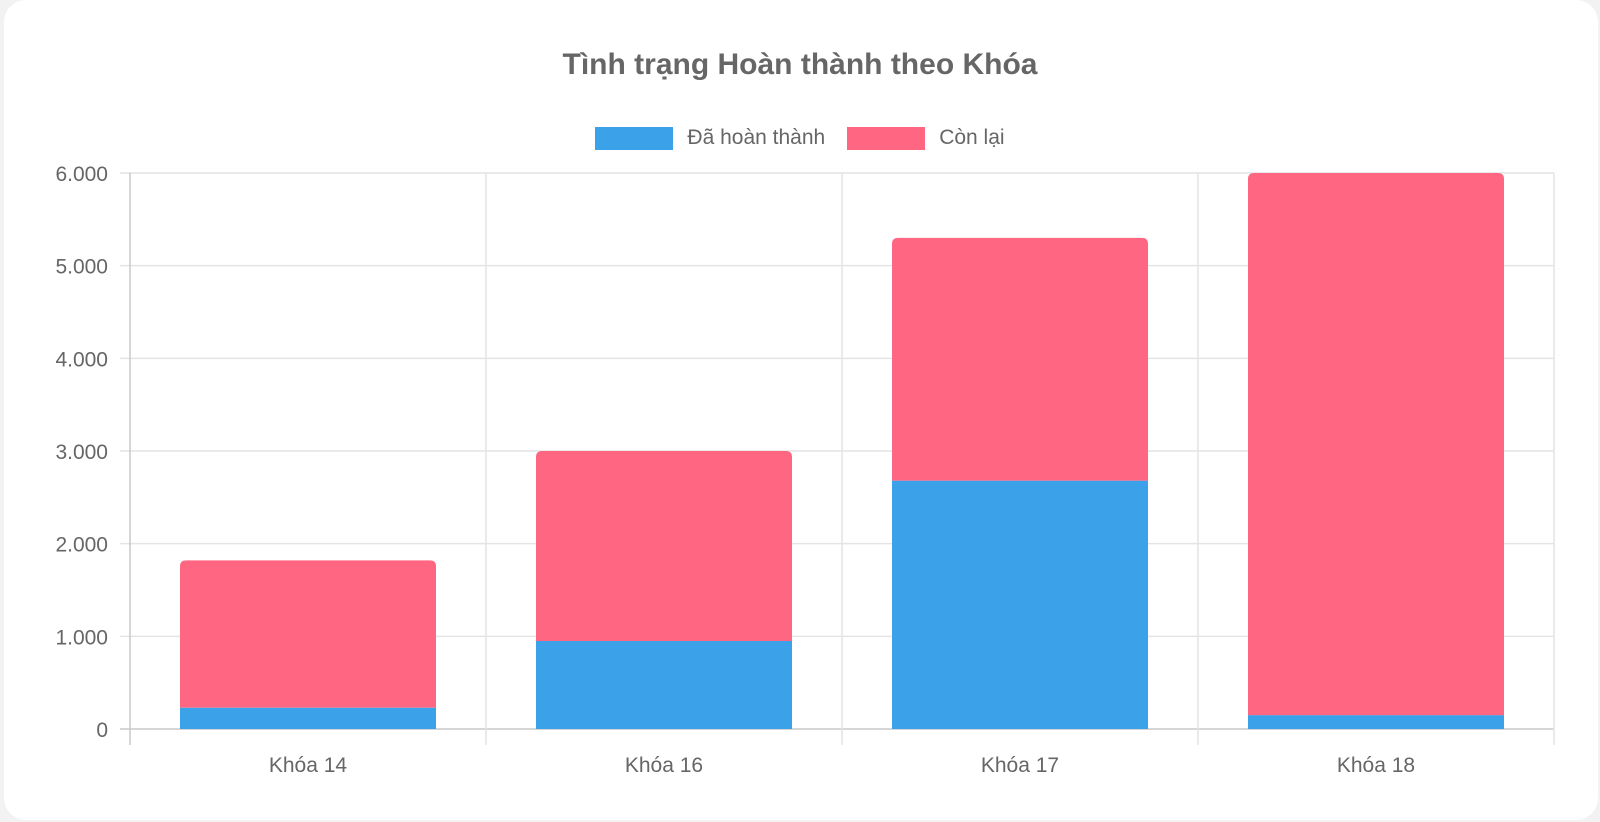 The width and height of the screenshot is (1600, 822). I want to click on legend-item-remaining: Còn lại, so click(926, 138).